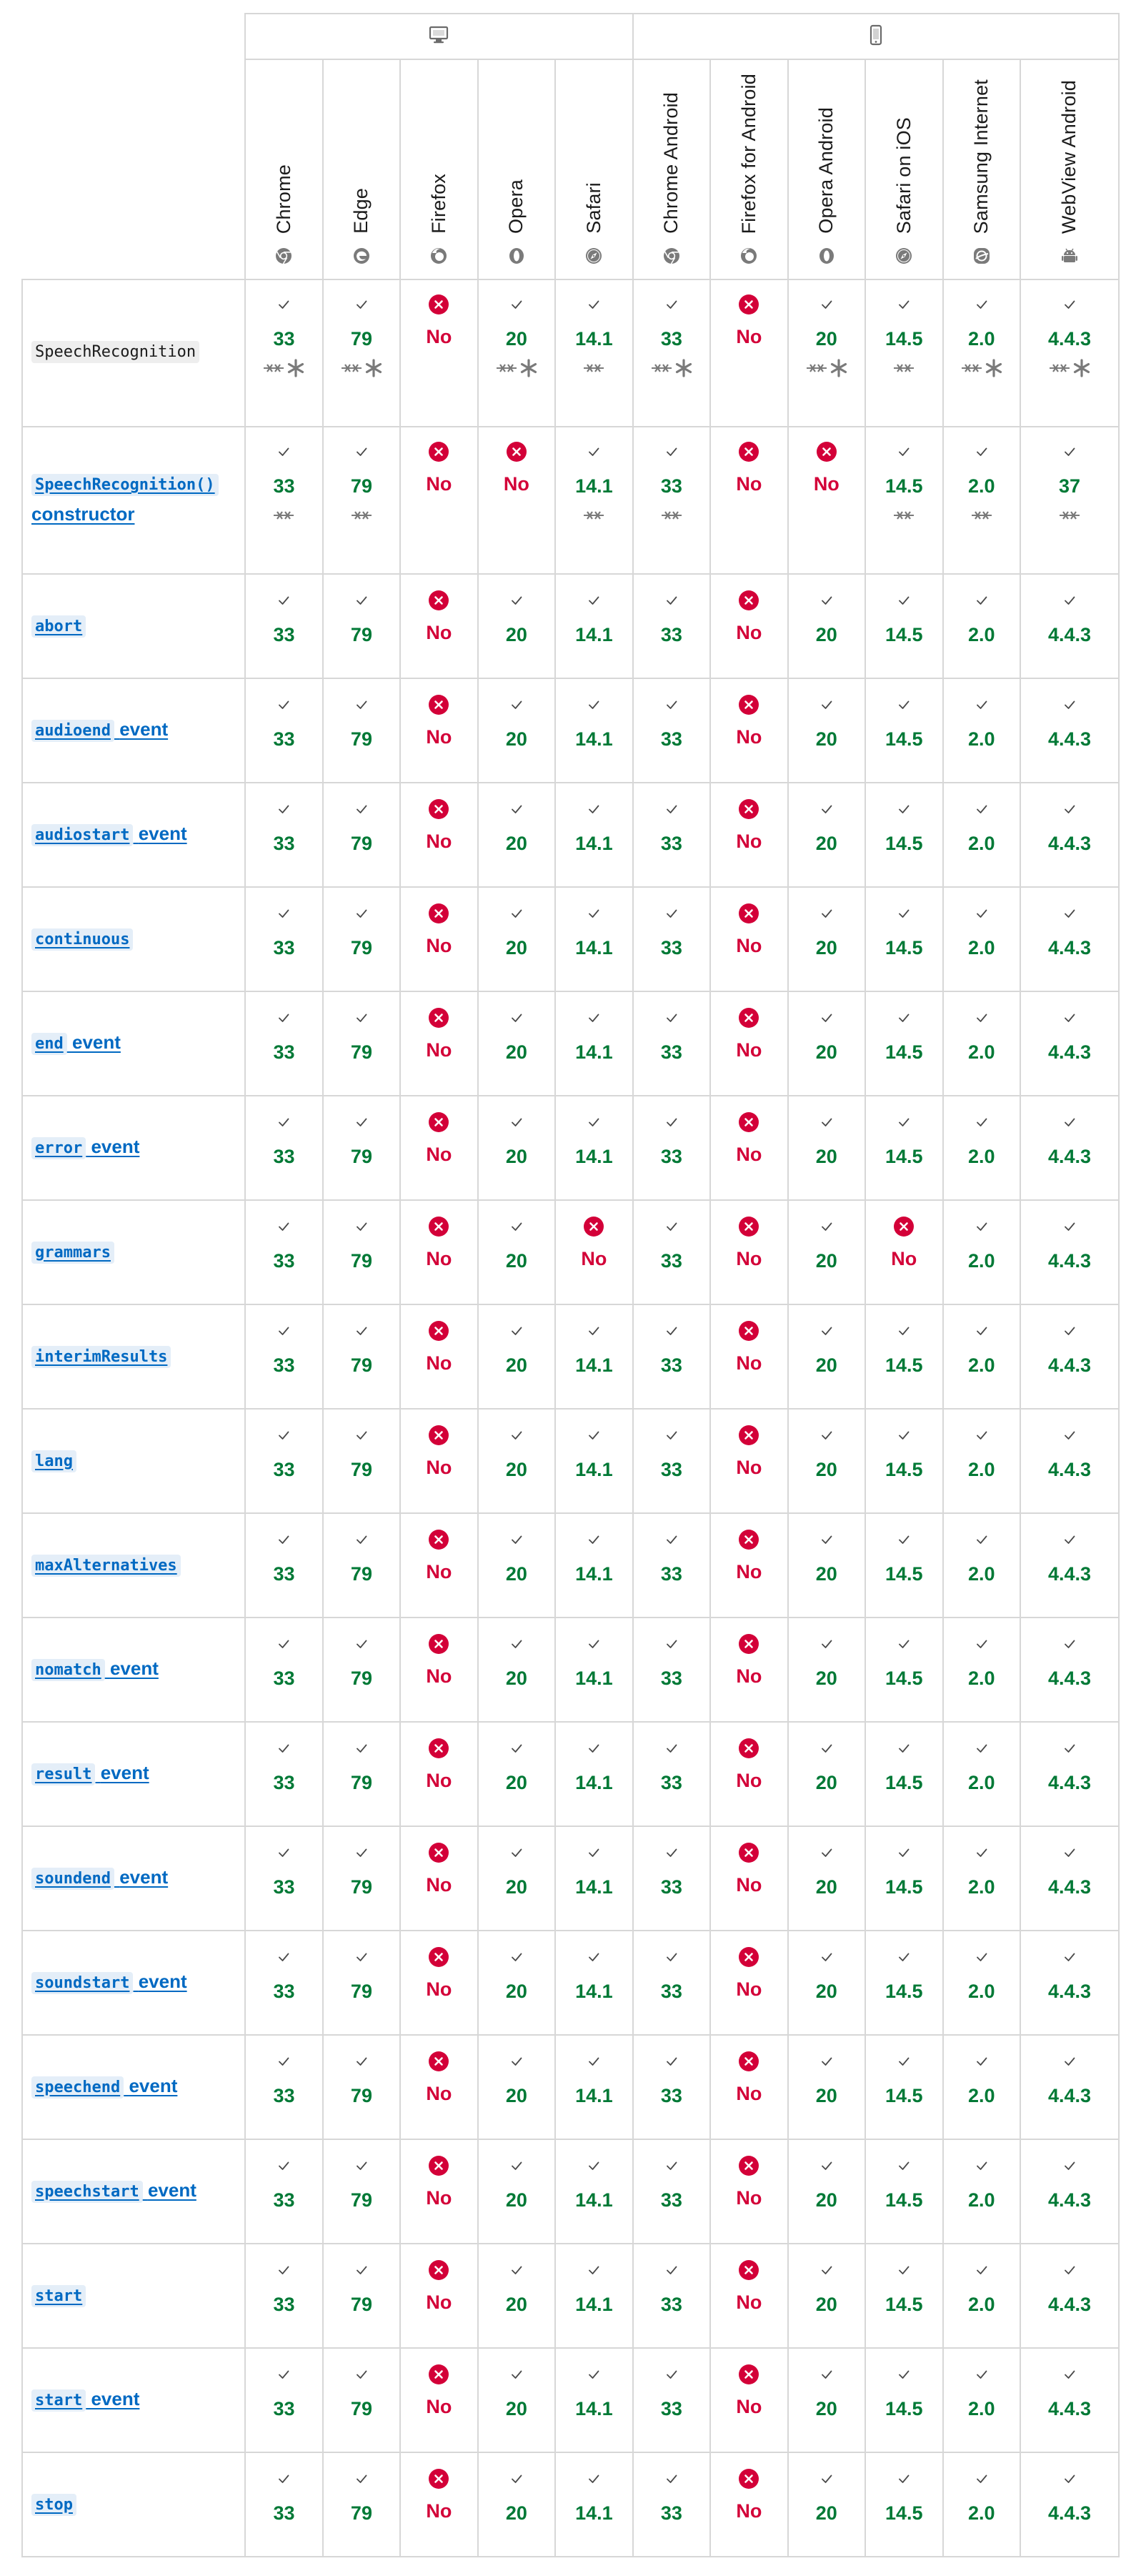 Image resolution: width=1136 pixels, height=2576 pixels. What do you see at coordinates (53, 1461) in the screenshot?
I see `feature-link-lang: lang` at bounding box center [53, 1461].